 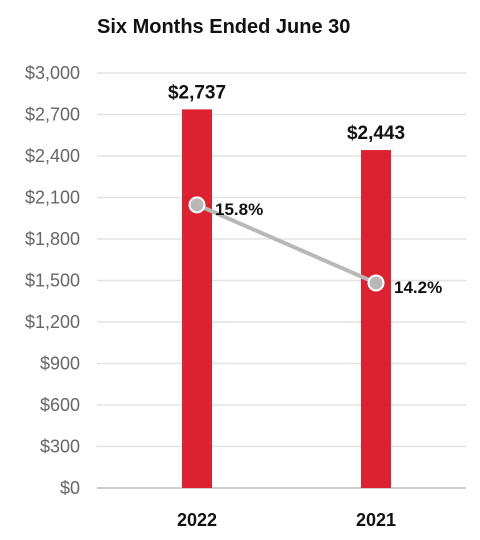 I want to click on y-tick-label: $1,200, so click(x=52, y=322).